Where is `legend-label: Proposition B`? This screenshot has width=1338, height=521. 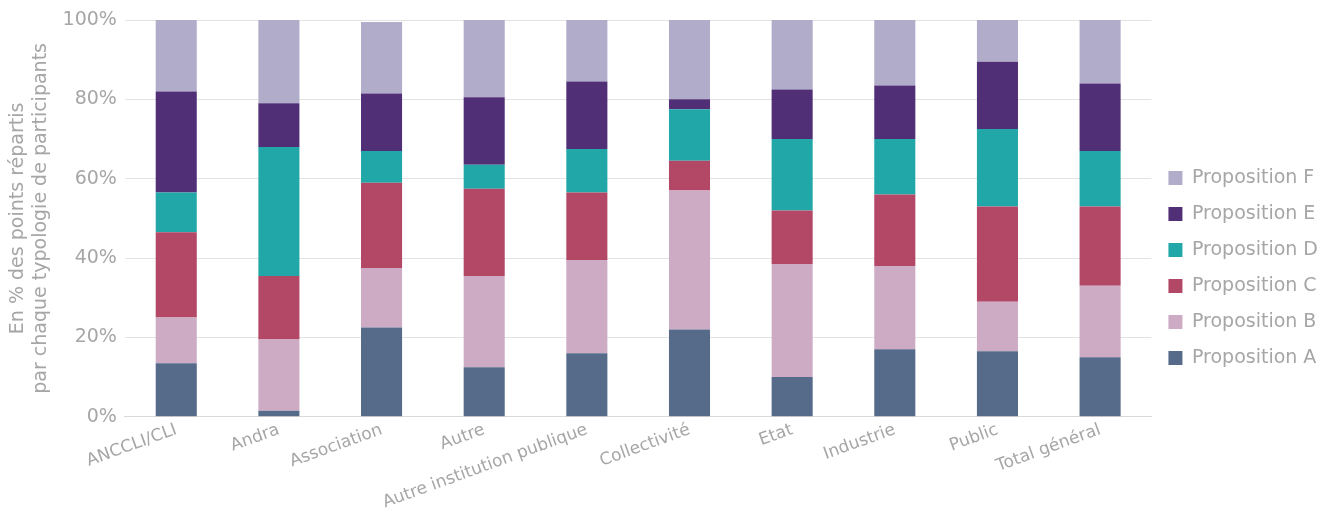 legend-label: Proposition B is located at coordinates (1254, 319).